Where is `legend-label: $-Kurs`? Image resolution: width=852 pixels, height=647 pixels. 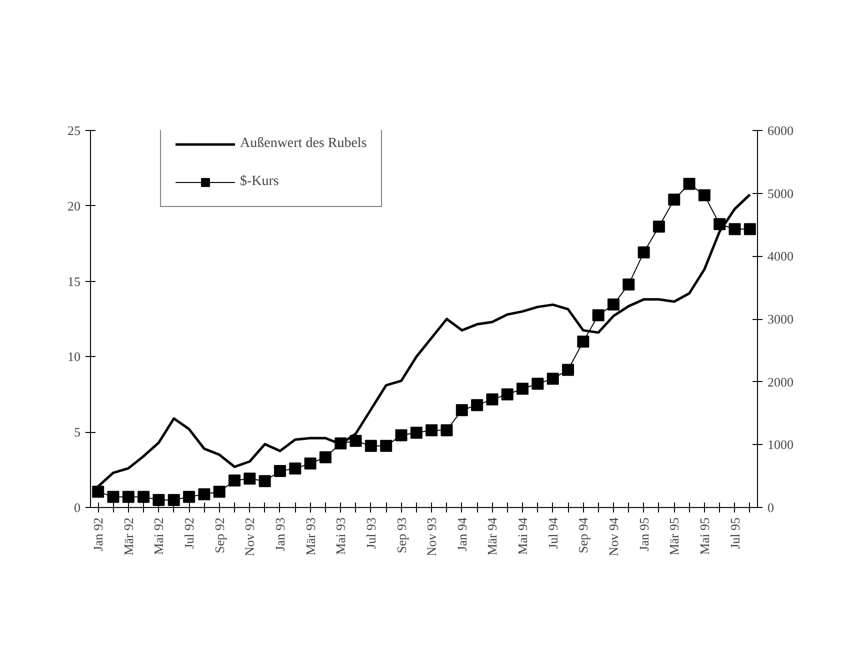 legend-label: $-Kurs is located at coordinates (260, 182).